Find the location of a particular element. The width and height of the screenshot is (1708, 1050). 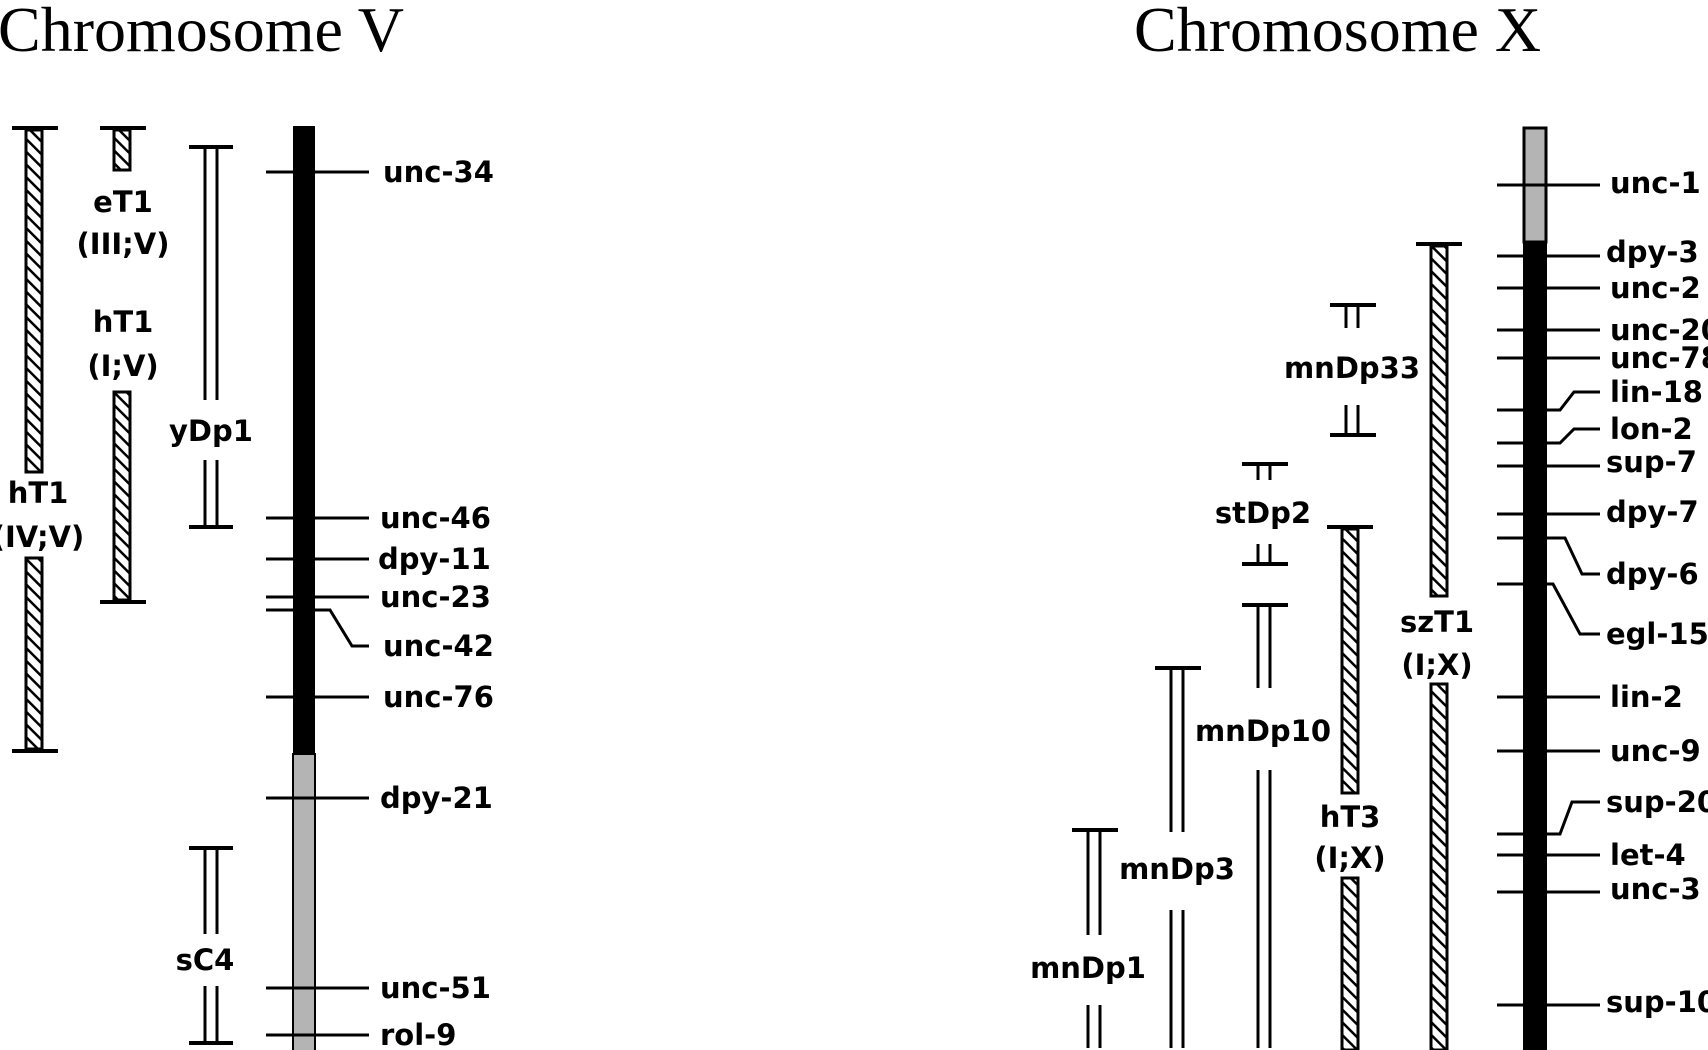

chromosome-v-title: Chromosome V is located at coordinates (202, 32).